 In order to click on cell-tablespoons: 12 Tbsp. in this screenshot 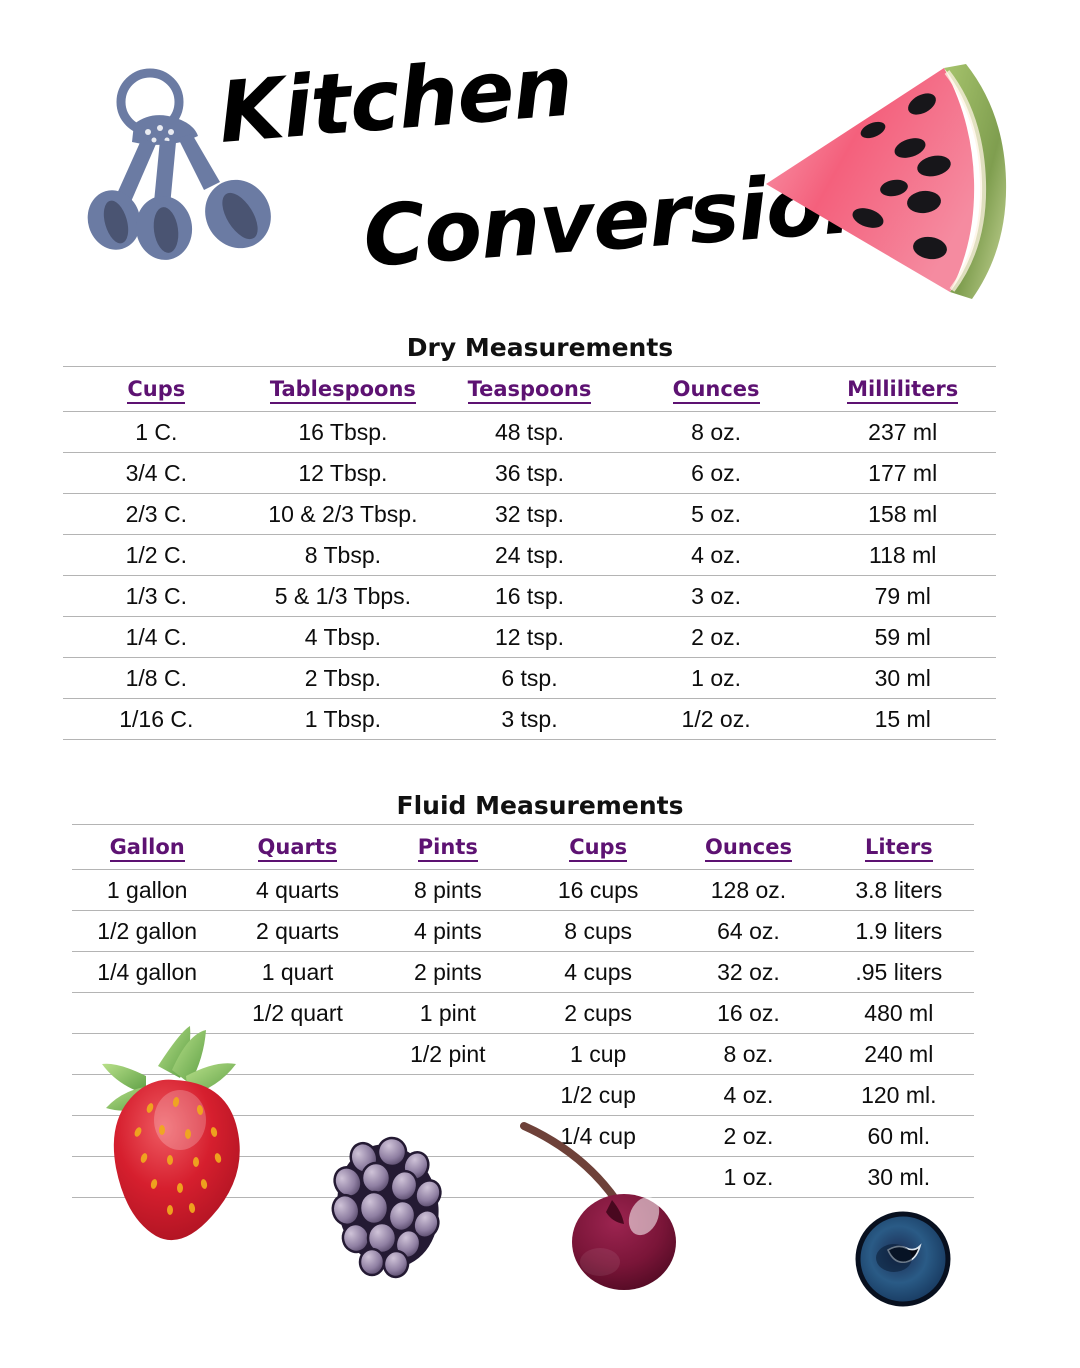, I will do `click(343, 473)`.